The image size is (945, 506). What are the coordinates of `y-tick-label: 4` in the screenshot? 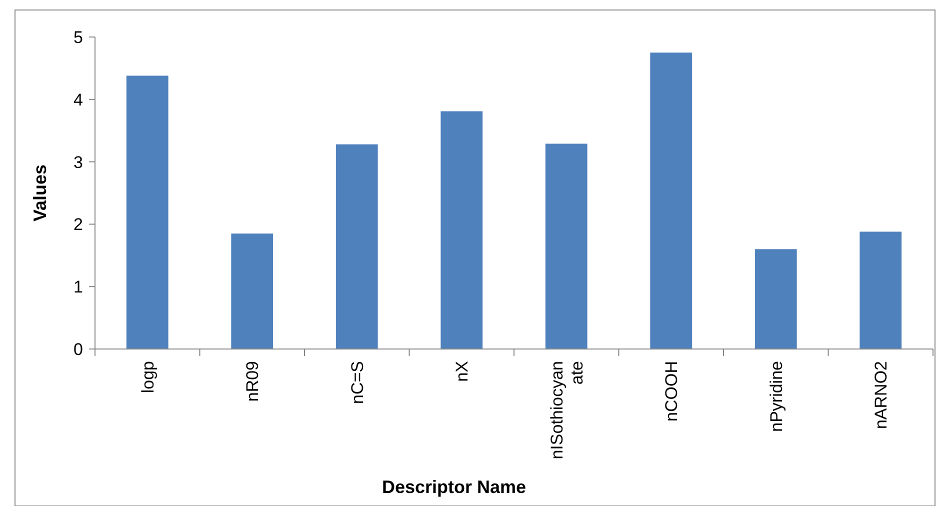 It's located at (78, 100).